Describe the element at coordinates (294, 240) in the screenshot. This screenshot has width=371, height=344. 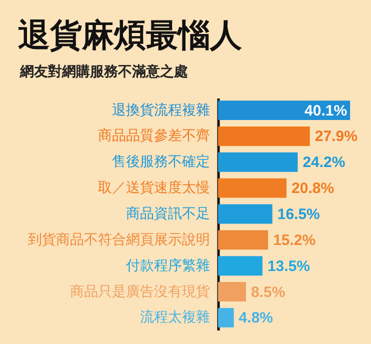
I see `data-label: 15.2%` at that location.